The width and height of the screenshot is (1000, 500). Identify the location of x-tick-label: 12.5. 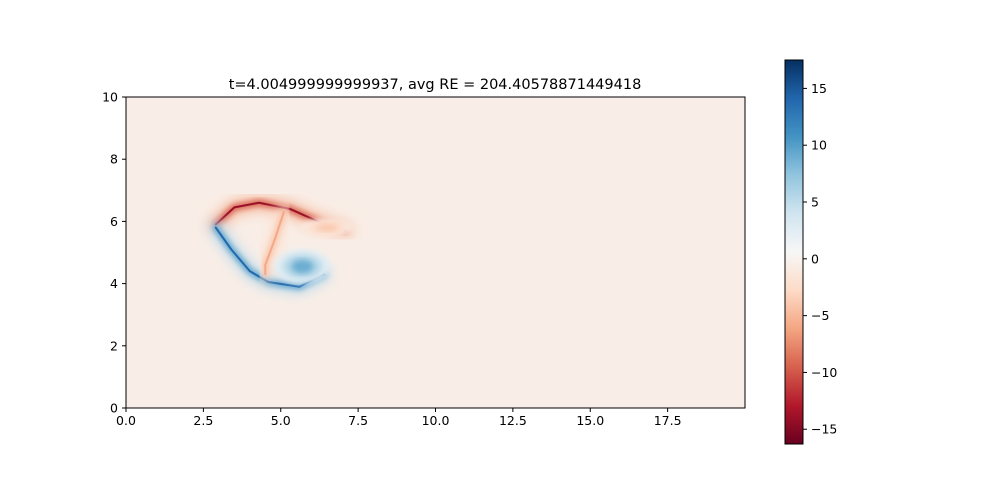
(513, 420).